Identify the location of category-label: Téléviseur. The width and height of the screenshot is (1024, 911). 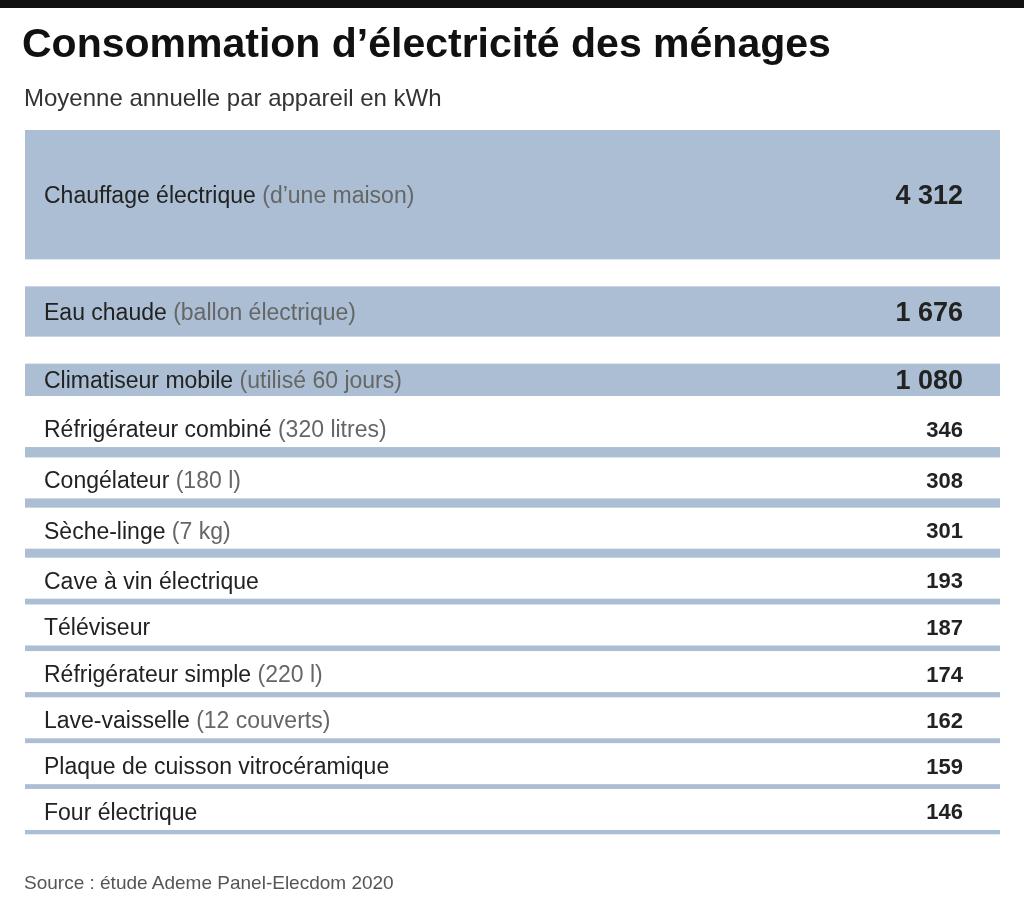
(97, 627).